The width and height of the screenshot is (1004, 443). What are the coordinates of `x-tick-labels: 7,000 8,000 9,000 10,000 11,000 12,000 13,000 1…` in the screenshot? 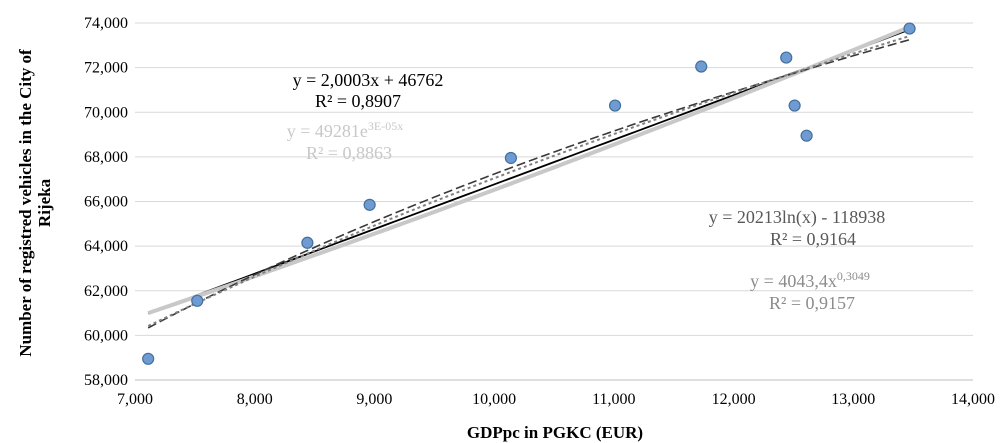 It's located at (556, 399).